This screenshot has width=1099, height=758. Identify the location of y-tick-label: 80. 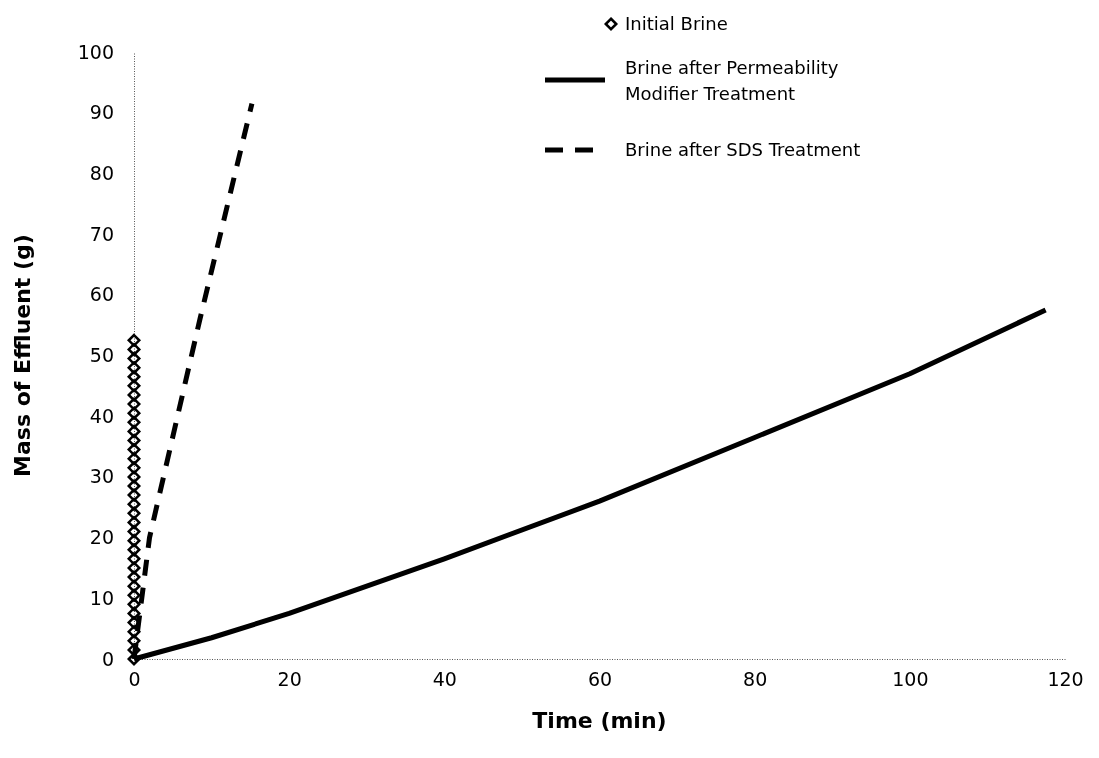
(101, 172).